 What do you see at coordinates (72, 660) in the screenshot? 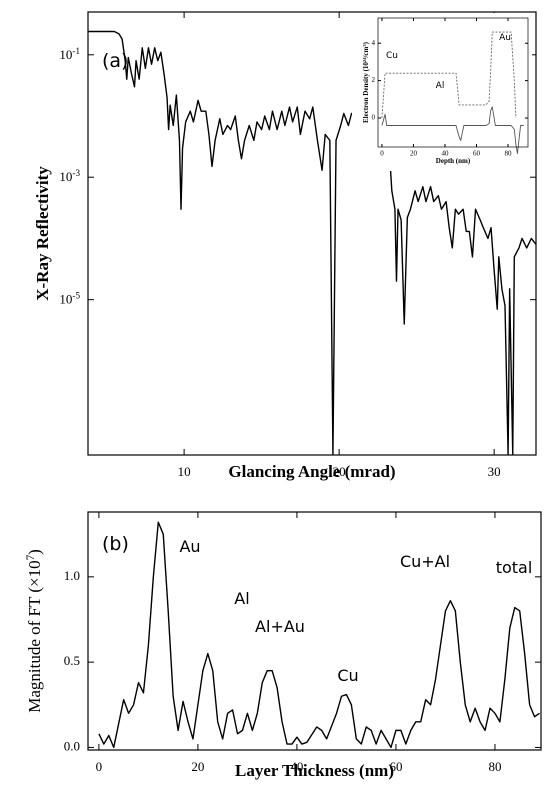
I see `y-tick-label: 0.5` at bounding box center [72, 660].